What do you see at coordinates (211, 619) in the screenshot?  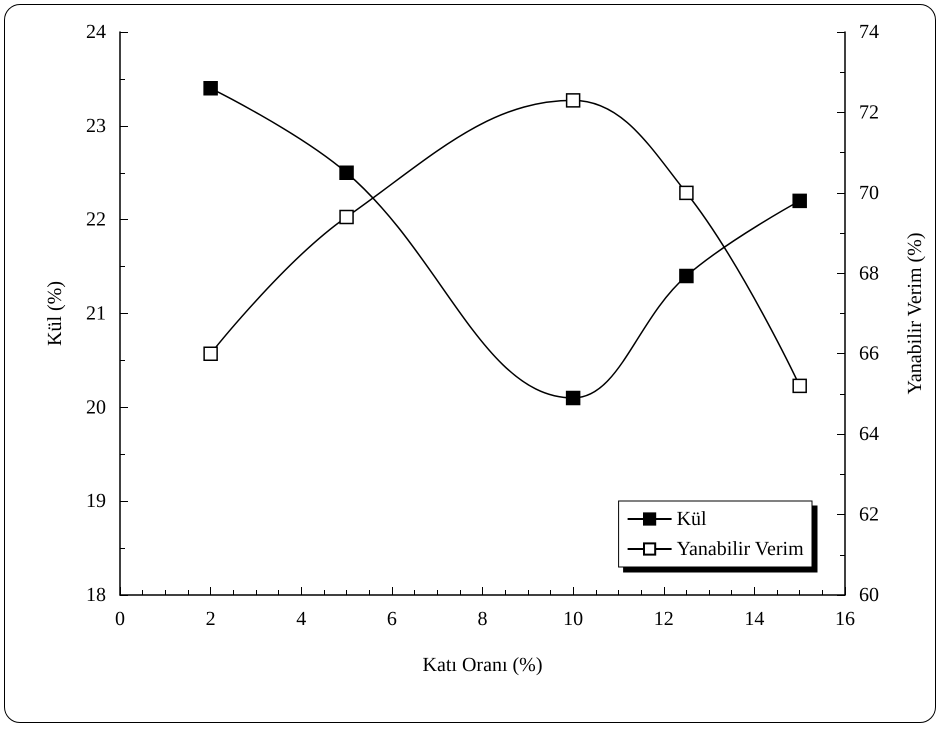 I see `x-tick-label: 2` at bounding box center [211, 619].